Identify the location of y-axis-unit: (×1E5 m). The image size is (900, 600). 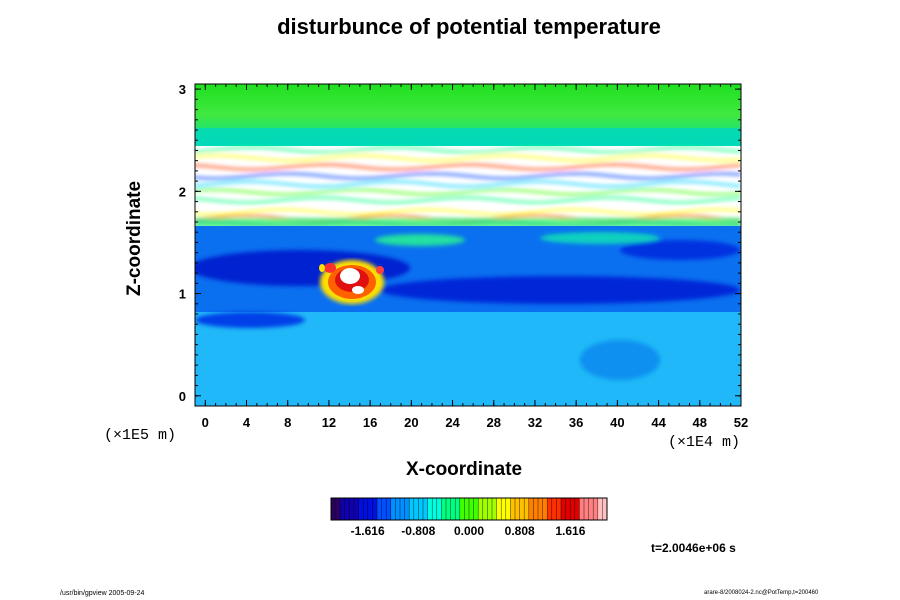
(140, 435).